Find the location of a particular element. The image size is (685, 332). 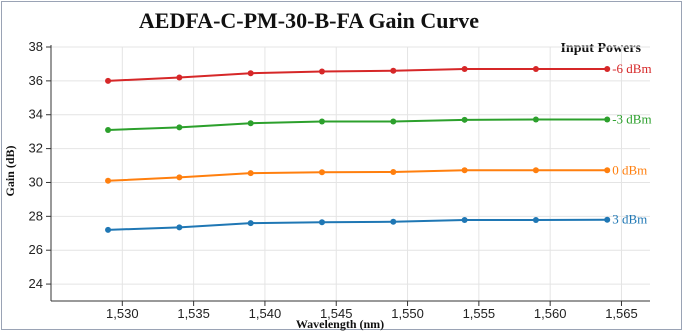

y-tick-label: 26 is located at coordinates (36, 249).